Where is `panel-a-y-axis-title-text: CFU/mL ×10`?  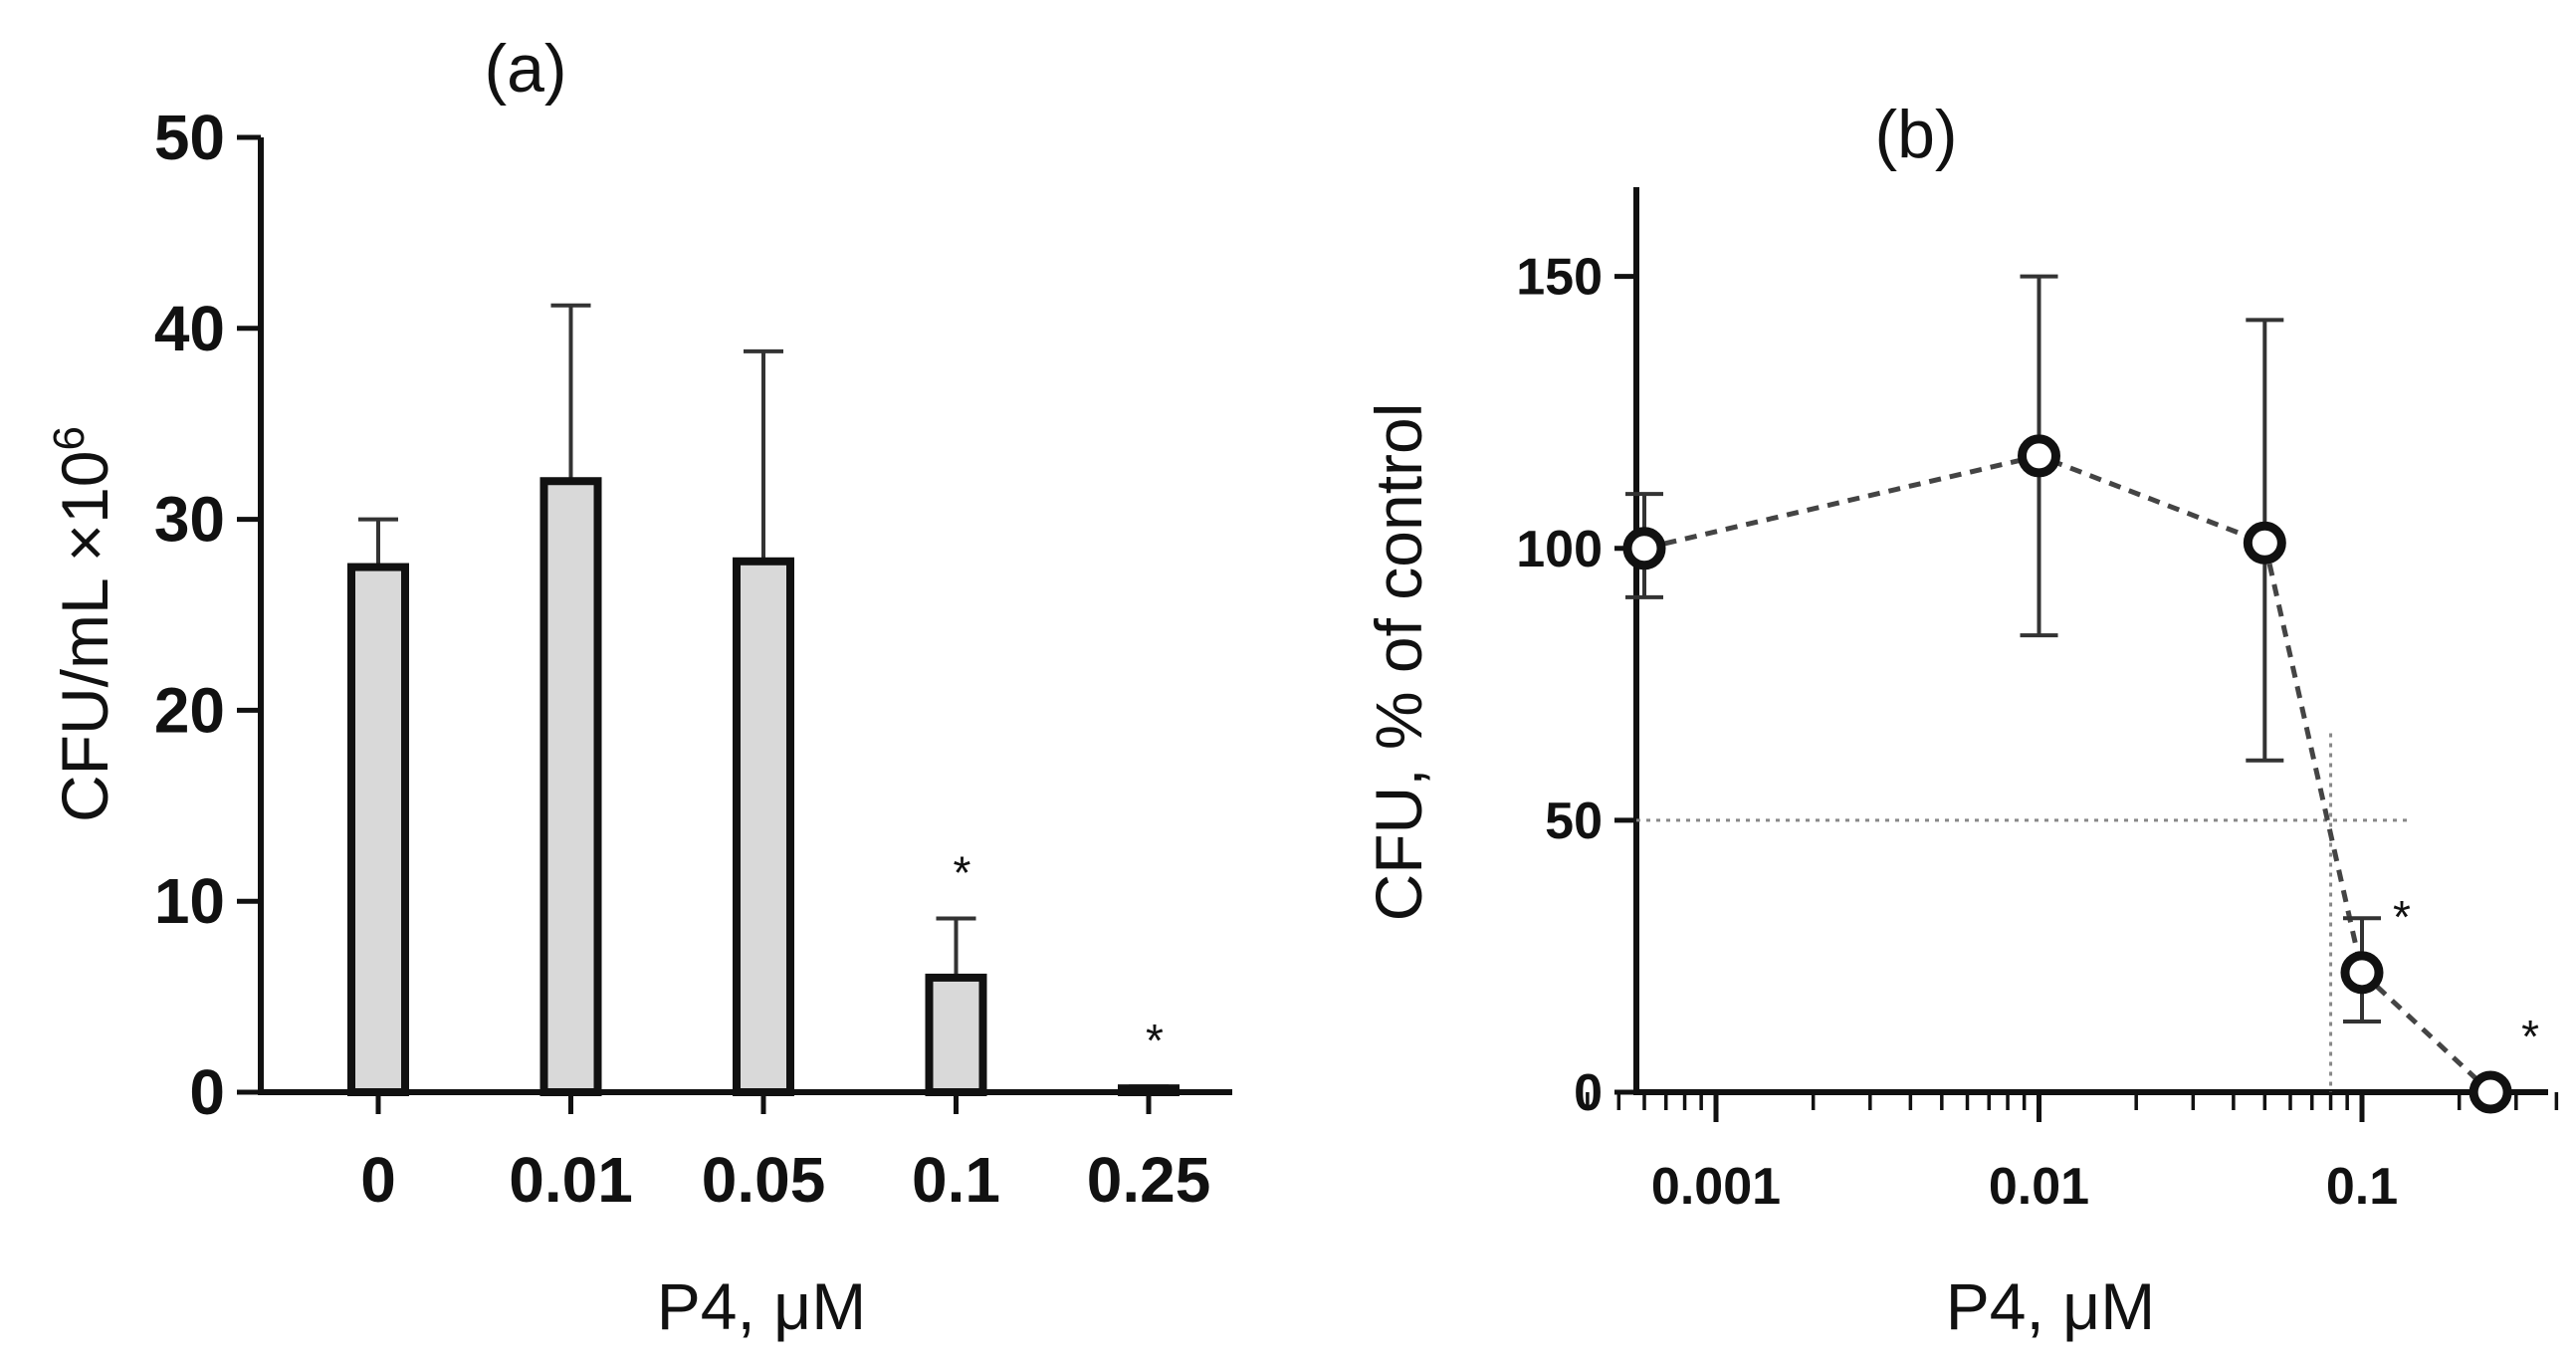 panel-a-y-axis-title-text: CFU/mL ×10 is located at coordinates (84, 636).